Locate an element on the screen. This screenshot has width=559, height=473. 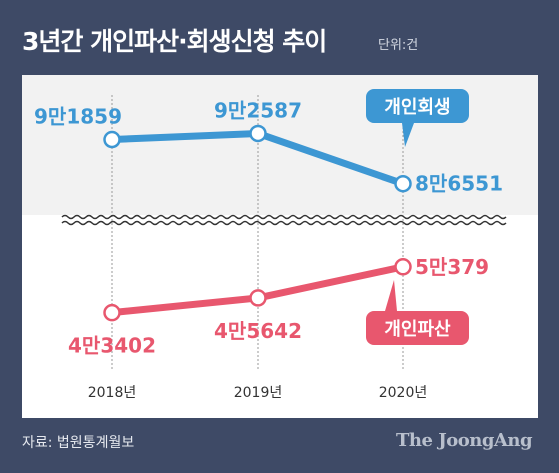
x-tick-label-0: 2018년 is located at coordinates (112, 393).